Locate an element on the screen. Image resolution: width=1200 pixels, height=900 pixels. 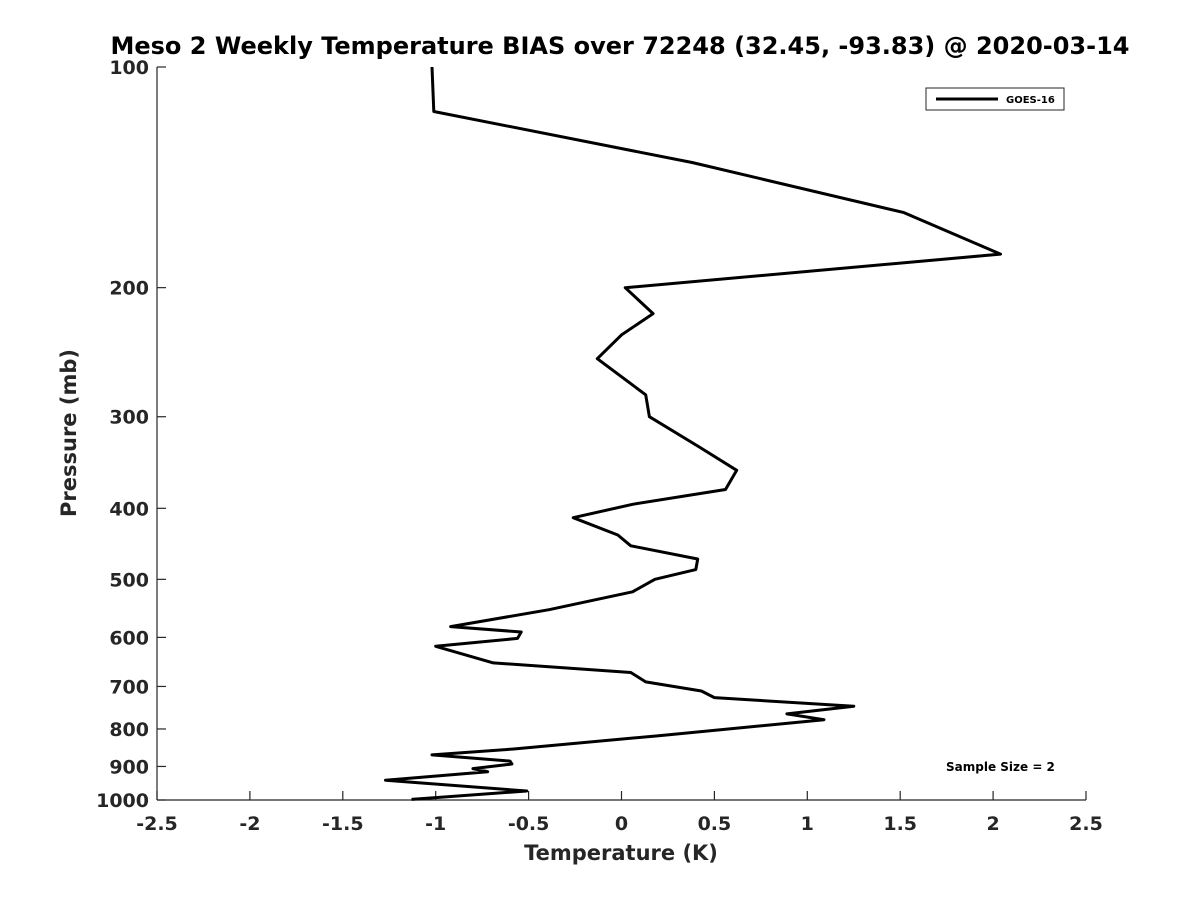
legend: GOES-16 is located at coordinates (995, 99).